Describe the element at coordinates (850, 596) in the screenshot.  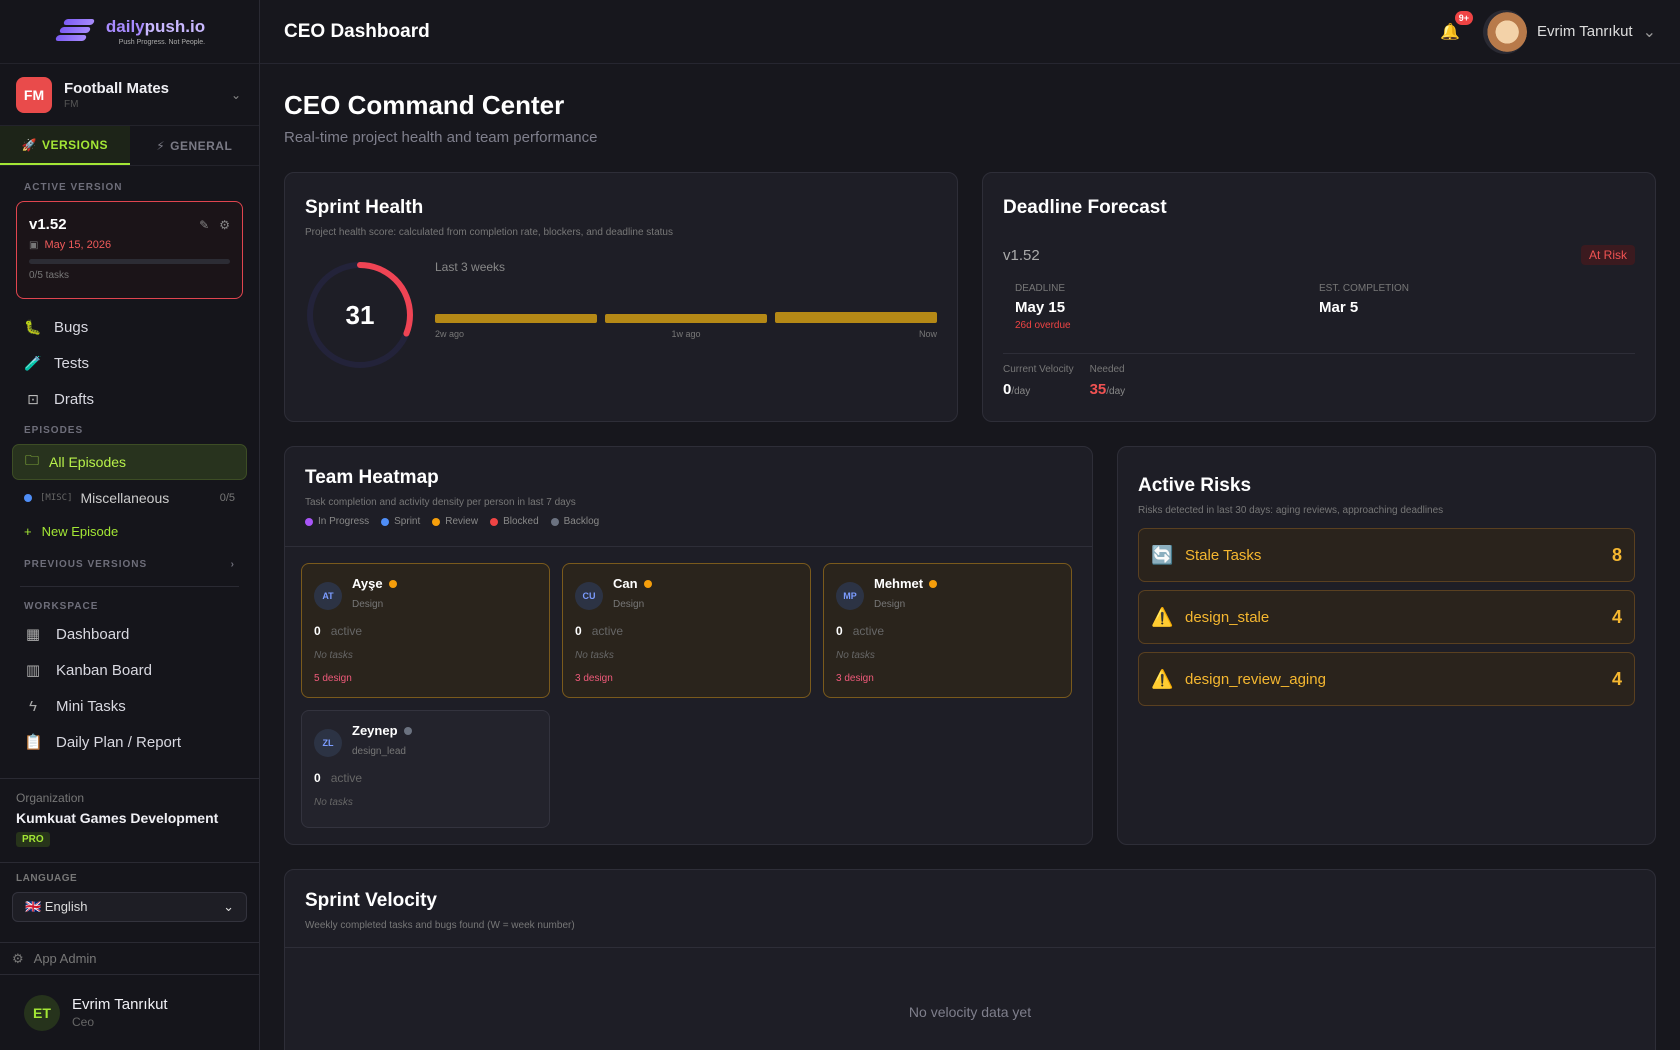
I see `avatar: MP` at that location.